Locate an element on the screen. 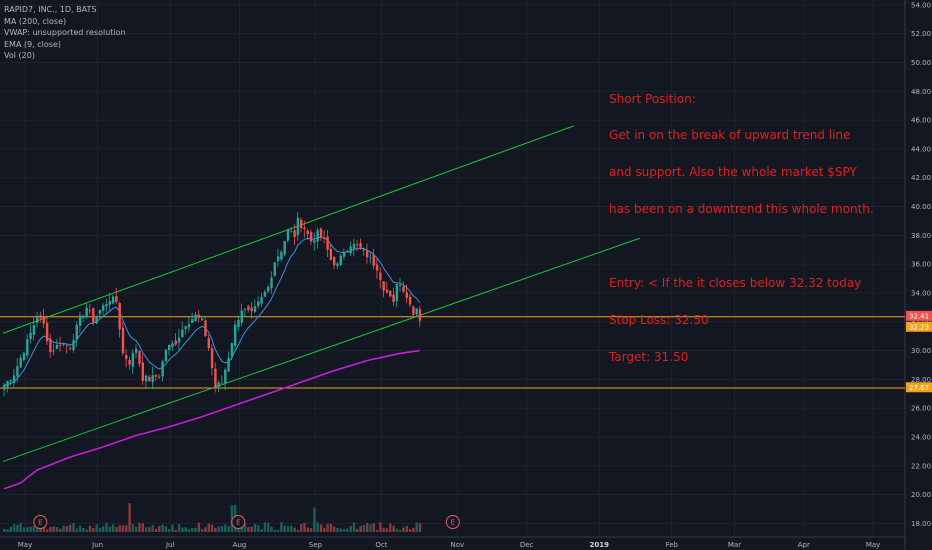 Image resolution: width=932 pixels, height=550 pixels. price-tag-label: 32.41 is located at coordinates (919, 316).